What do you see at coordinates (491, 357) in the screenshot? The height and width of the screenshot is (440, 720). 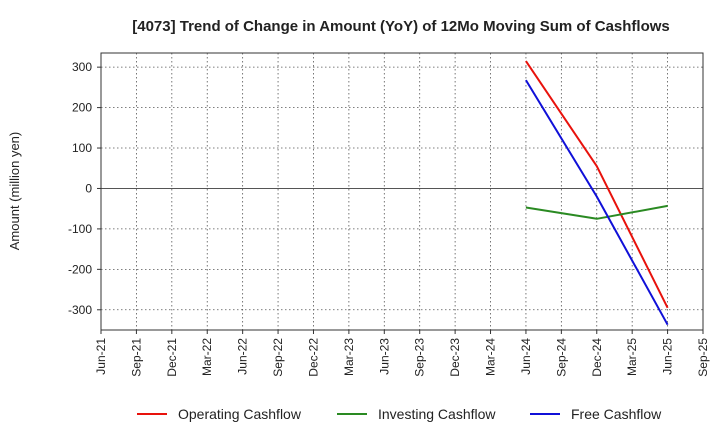 I see `x-tick-label: Mar-24` at bounding box center [491, 357].